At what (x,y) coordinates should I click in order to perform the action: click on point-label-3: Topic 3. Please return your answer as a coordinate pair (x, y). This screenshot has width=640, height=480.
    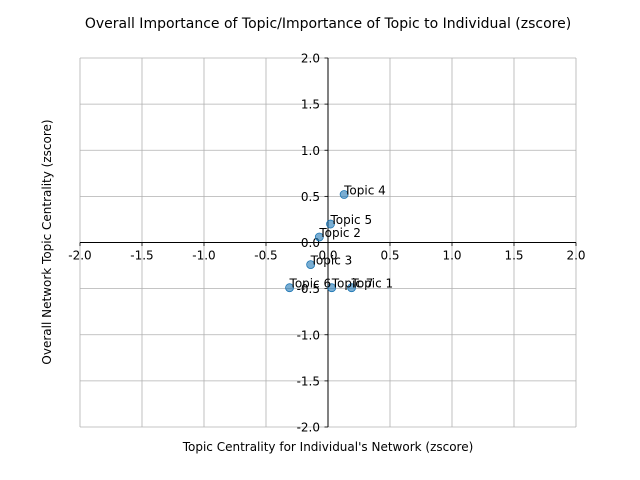
    Looking at the image, I should click on (331, 261).